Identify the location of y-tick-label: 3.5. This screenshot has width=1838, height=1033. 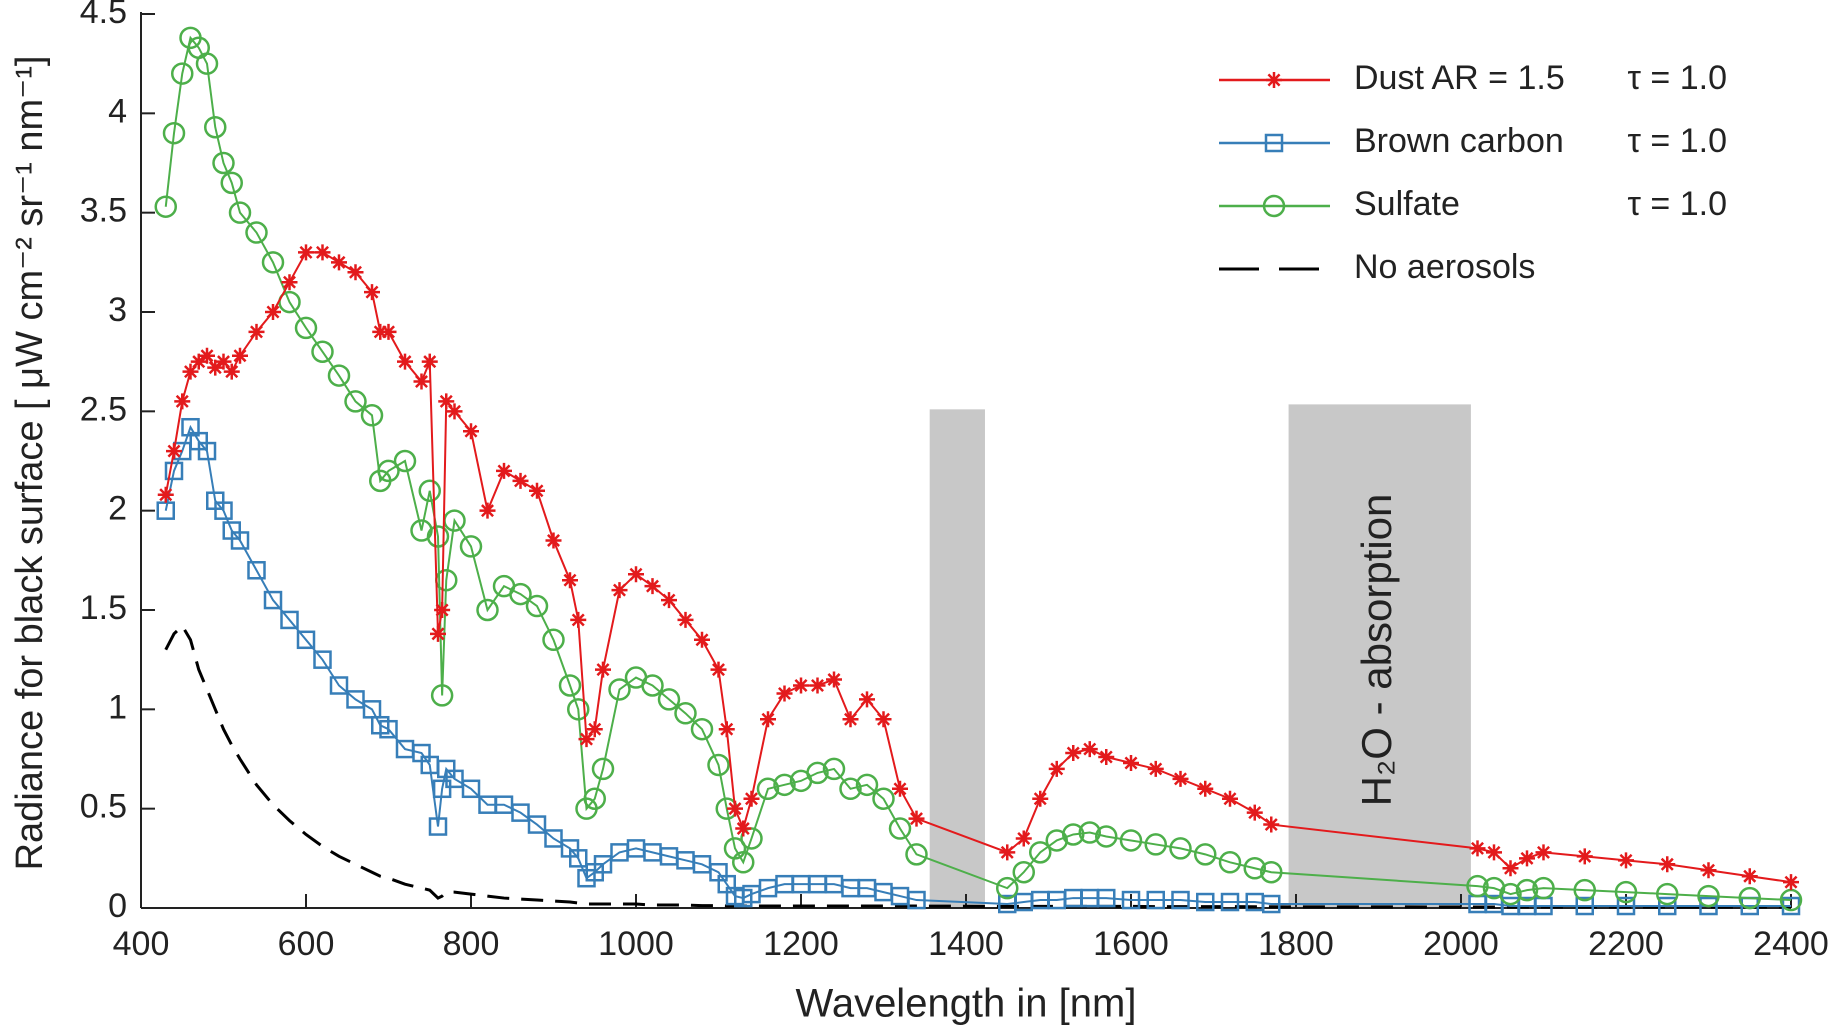
(103, 211).